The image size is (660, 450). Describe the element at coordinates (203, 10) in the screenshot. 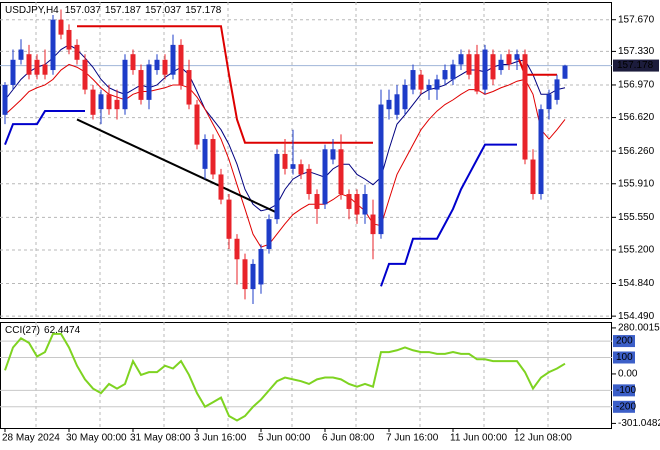

I see `ohlc-close: 157.178` at that location.